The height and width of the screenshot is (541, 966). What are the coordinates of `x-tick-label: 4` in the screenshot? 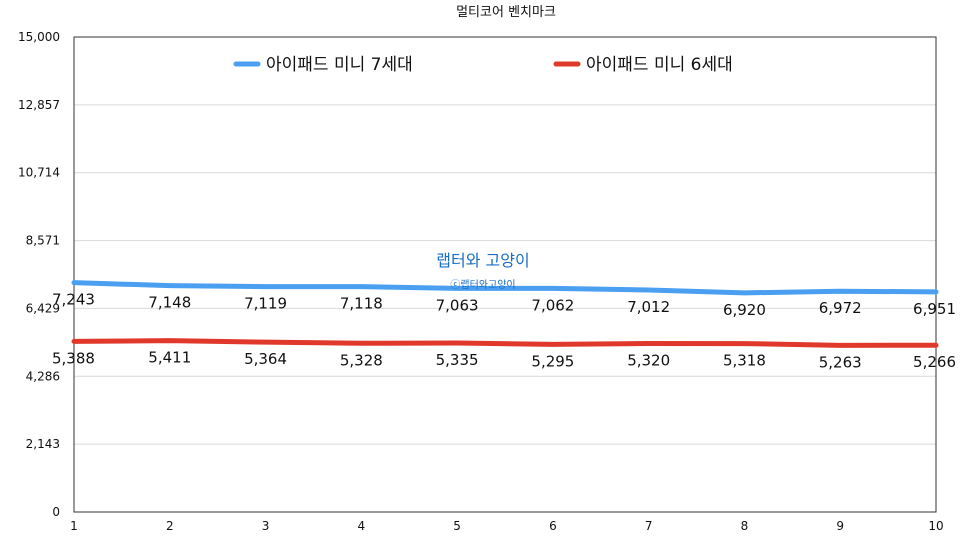 It's located at (362, 526).